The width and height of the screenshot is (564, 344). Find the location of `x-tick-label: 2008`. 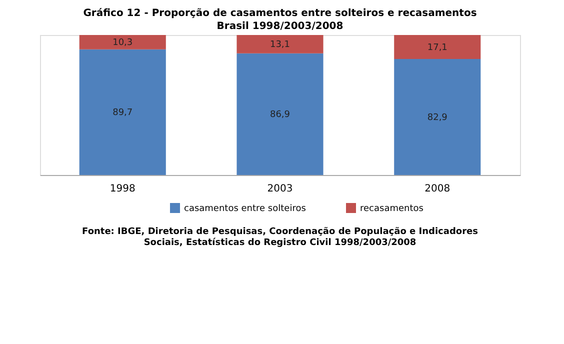

x-tick-label: 2008 is located at coordinates (437, 189).